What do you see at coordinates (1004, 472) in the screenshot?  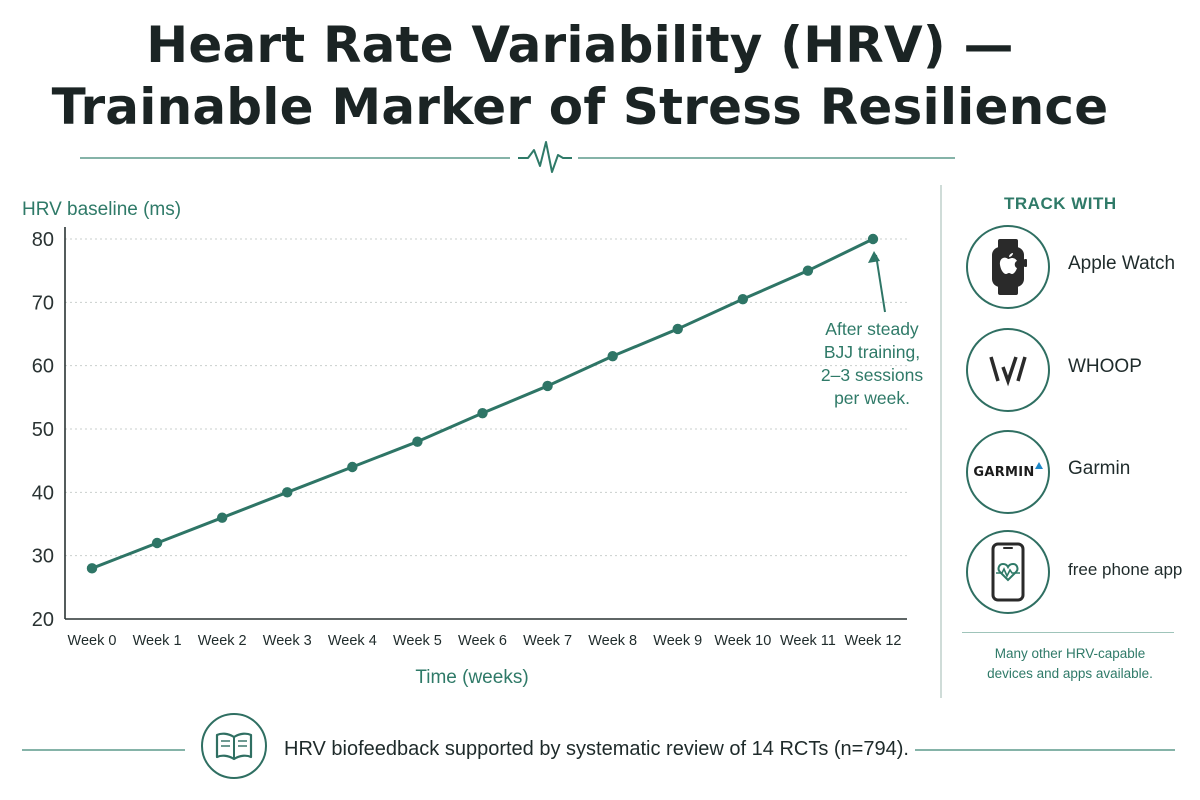 I see `garmin-logo-text: GARMIN` at bounding box center [1004, 472].